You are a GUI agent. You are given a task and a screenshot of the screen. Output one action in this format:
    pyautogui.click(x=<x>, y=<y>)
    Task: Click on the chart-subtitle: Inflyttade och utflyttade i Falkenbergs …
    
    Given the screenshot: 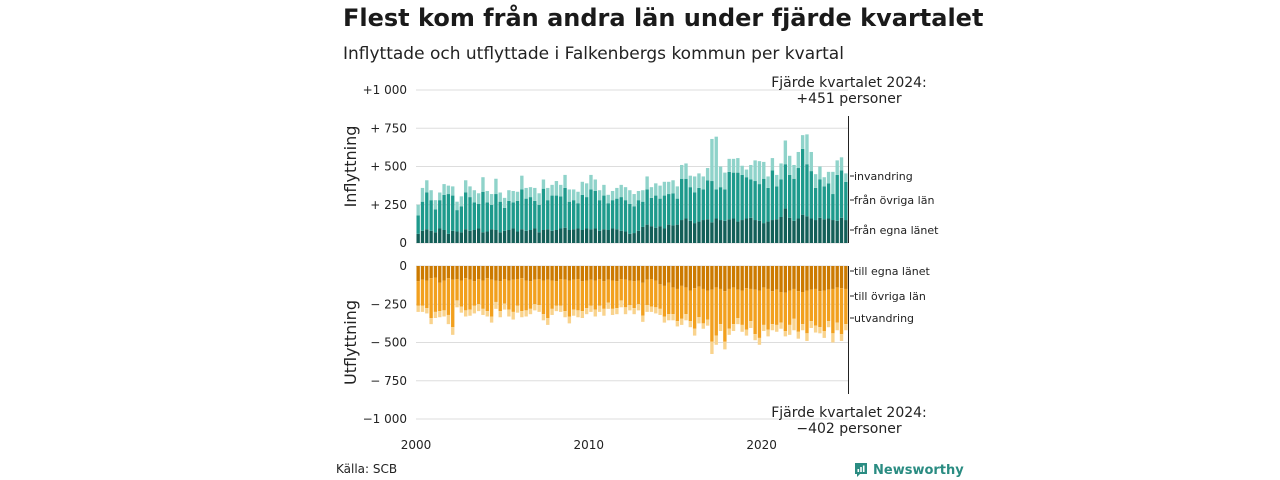 What is the action you would take?
    pyautogui.click(x=593, y=54)
    